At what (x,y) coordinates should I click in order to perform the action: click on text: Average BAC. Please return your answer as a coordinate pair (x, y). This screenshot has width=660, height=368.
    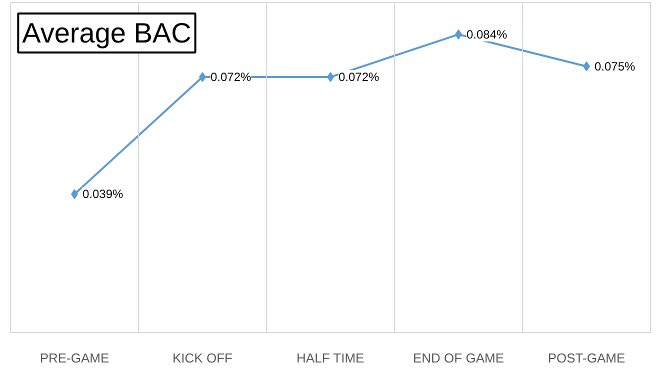
    Looking at the image, I should click on (107, 33).